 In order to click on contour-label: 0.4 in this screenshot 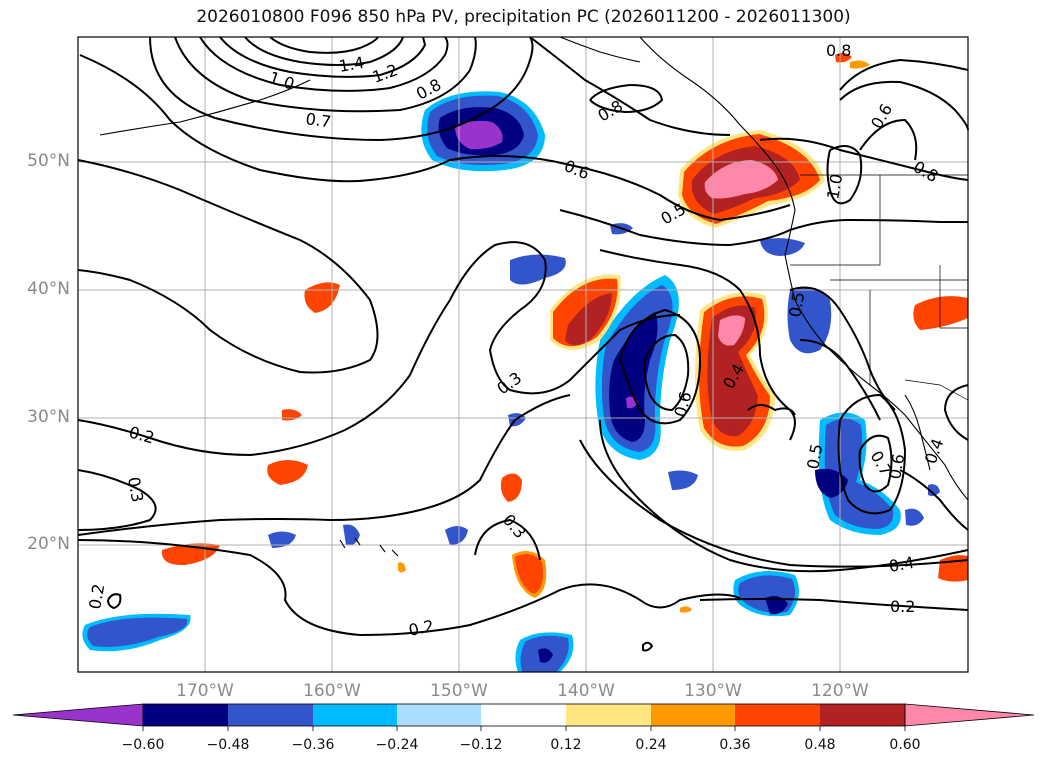, I will do `click(901, 564)`.